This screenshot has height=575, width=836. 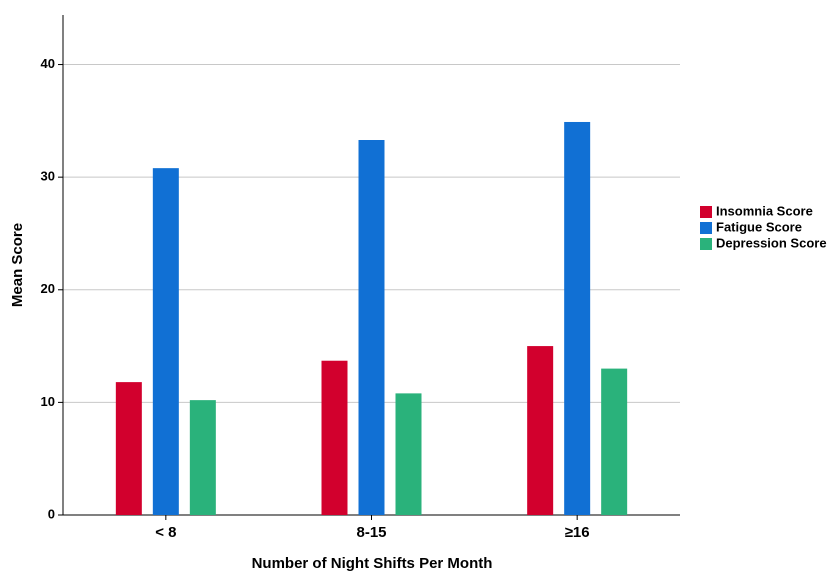 What do you see at coordinates (577, 532) in the screenshot?
I see `x-tick-label: ≥16` at bounding box center [577, 532].